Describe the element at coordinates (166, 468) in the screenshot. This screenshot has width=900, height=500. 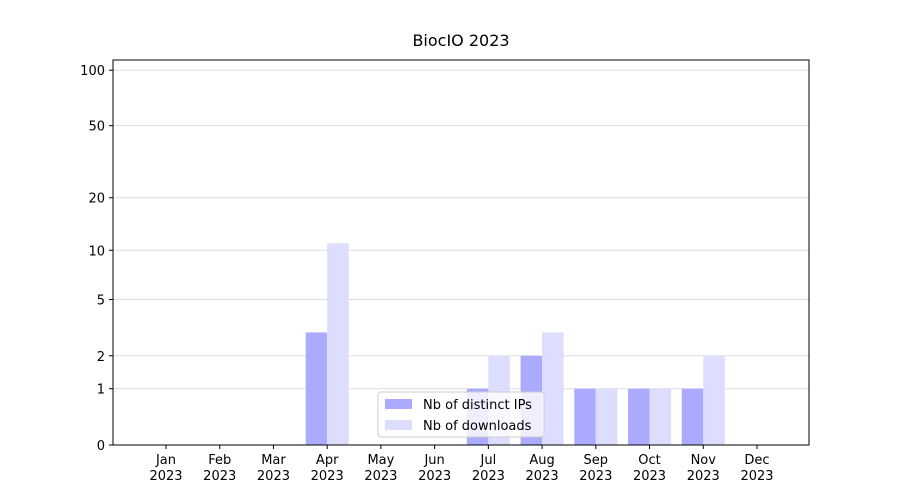
I see `x-tick-label: Jan 2023` at that location.